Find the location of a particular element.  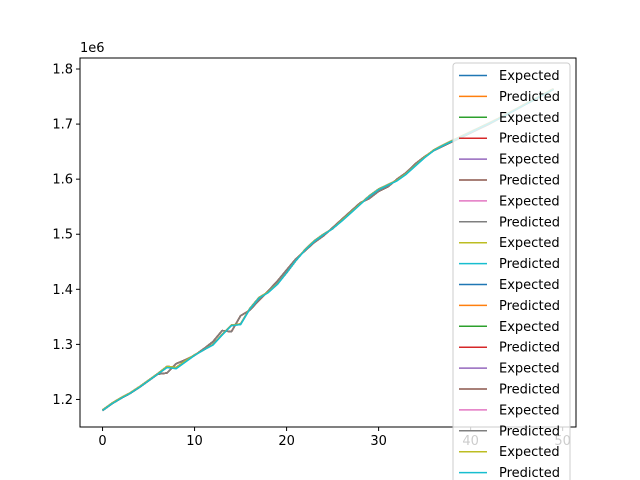

y-tick-label: 1.6 is located at coordinates (62, 180).